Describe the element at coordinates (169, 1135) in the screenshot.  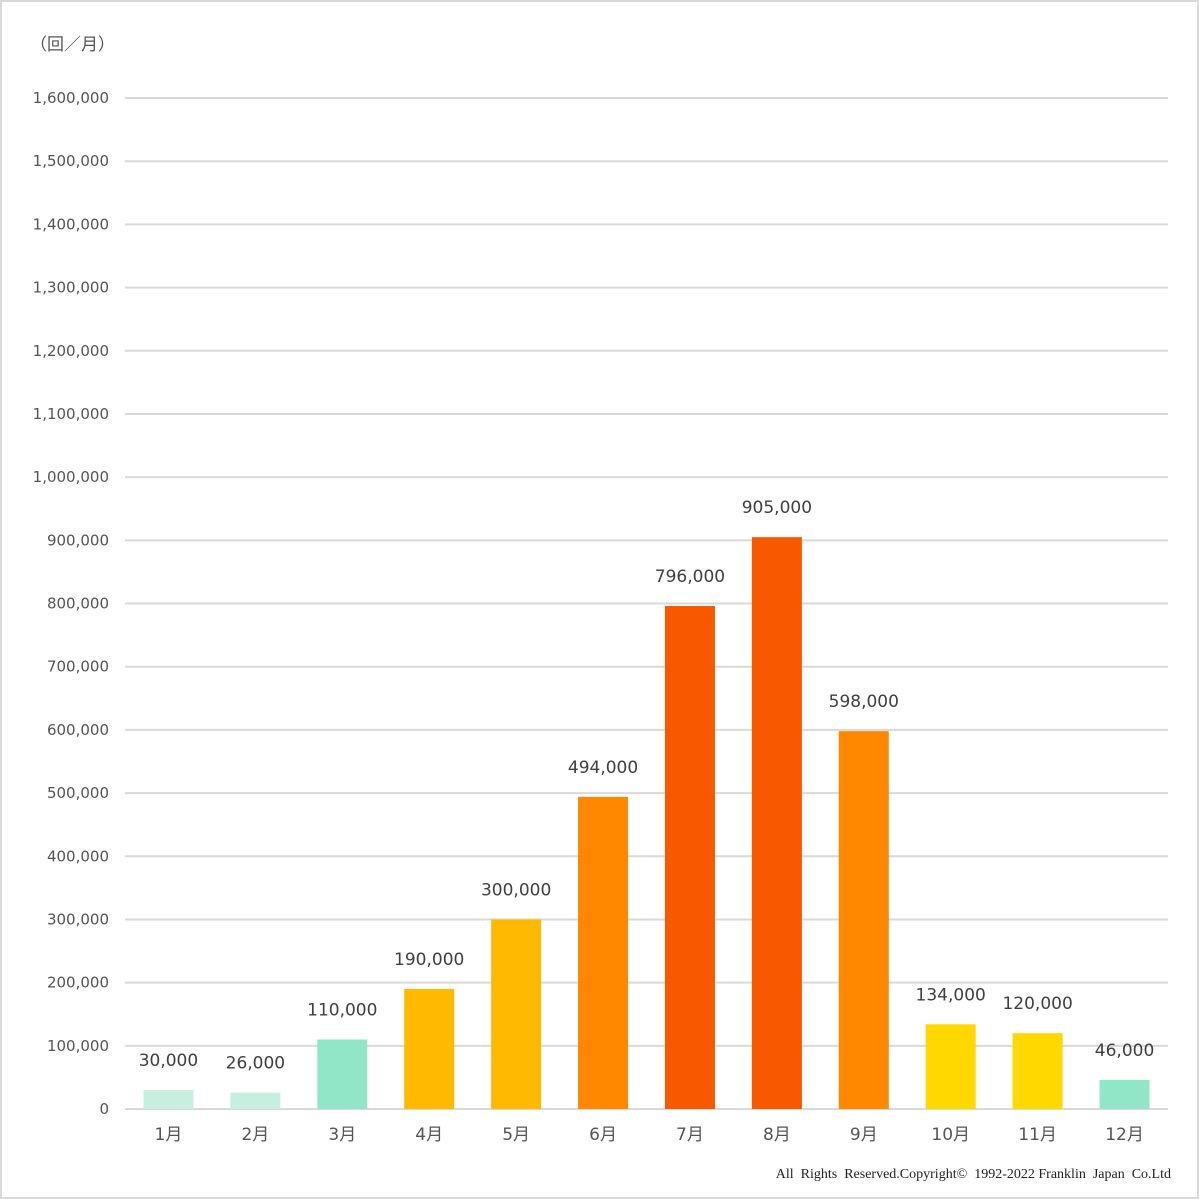
I see `x-tick-label: 1月` at that location.